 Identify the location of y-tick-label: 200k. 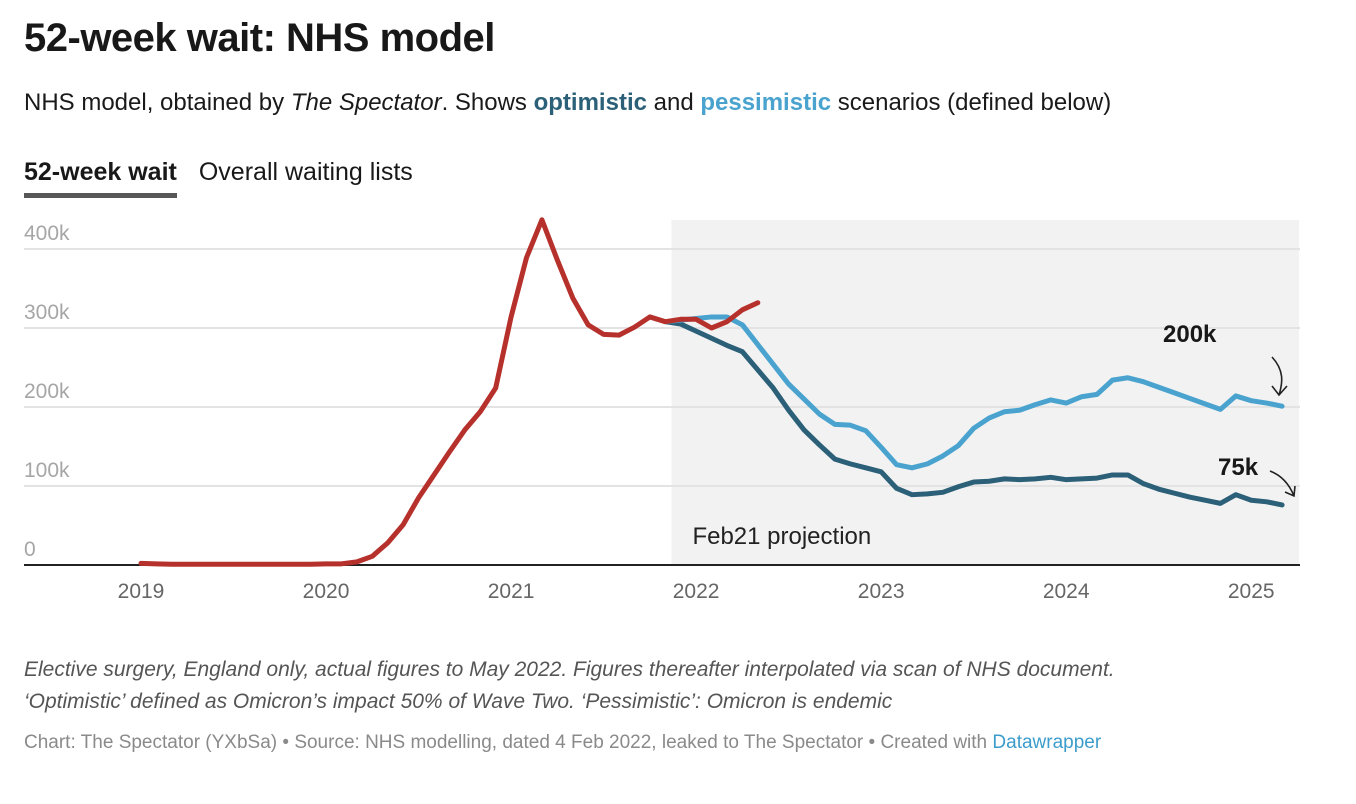
(47, 391).